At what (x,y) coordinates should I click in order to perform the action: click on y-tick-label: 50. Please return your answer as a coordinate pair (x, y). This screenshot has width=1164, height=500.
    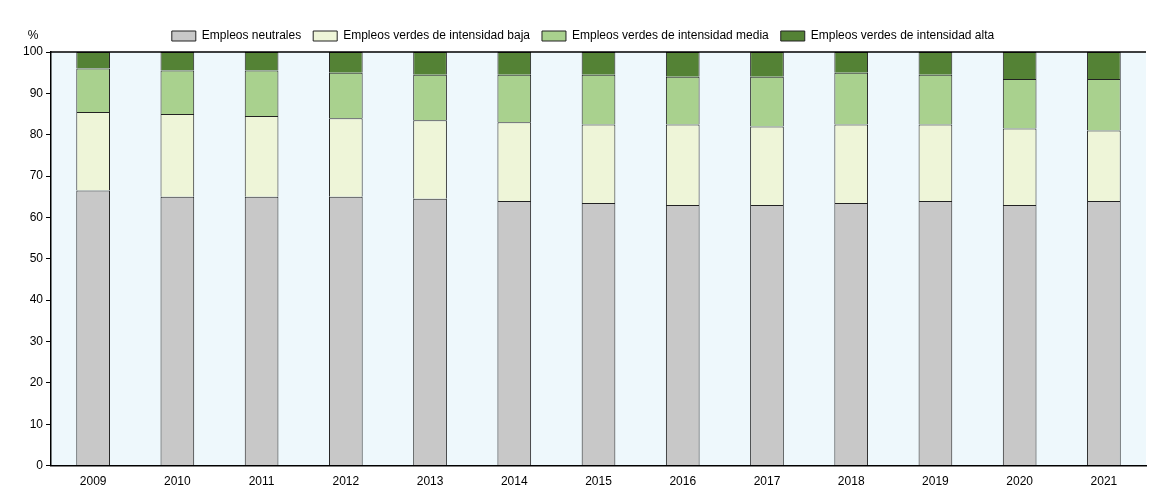
    Looking at the image, I should click on (36, 258).